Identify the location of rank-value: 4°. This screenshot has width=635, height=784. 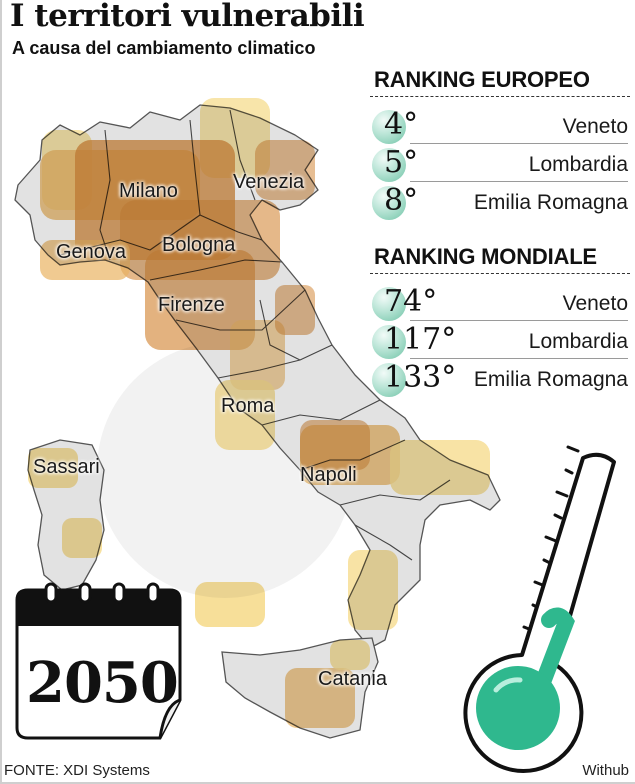
(401, 124).